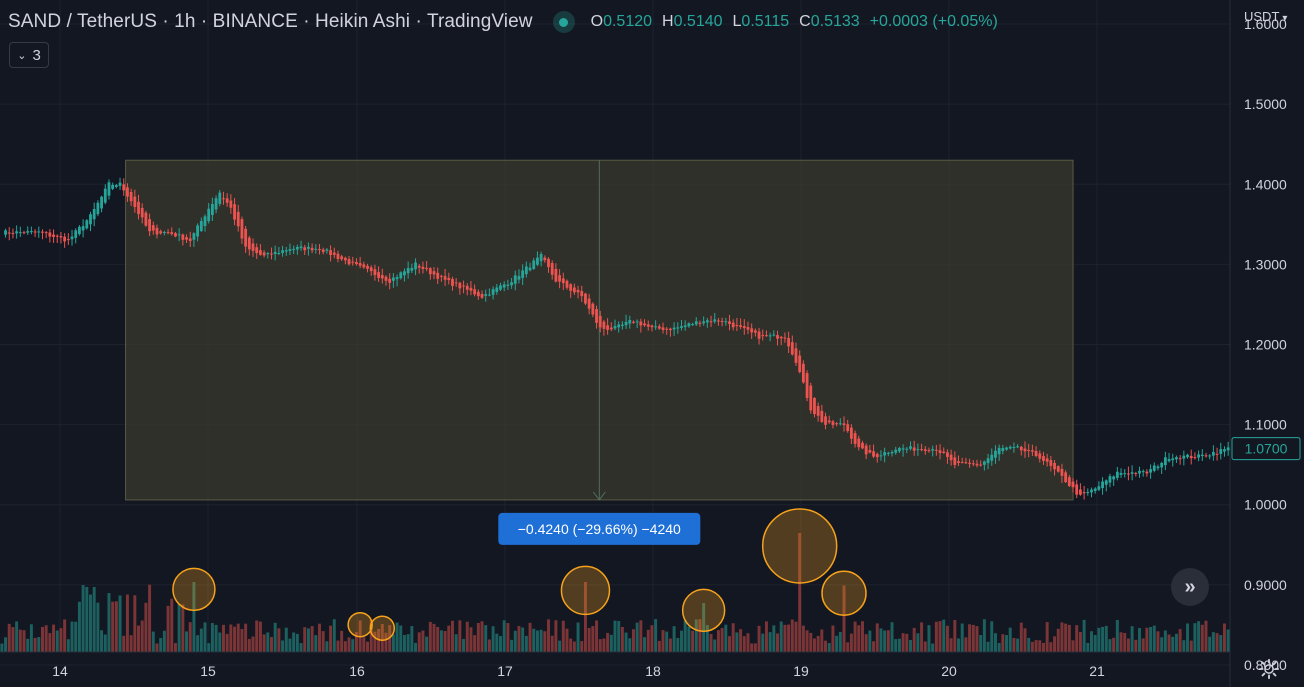 Image resolution: width=1304 pixels, height=687 pixels. I want to click on chart-overlays: −0.4240 (−29.66%) −4240 1.0700, so click(899, 491).